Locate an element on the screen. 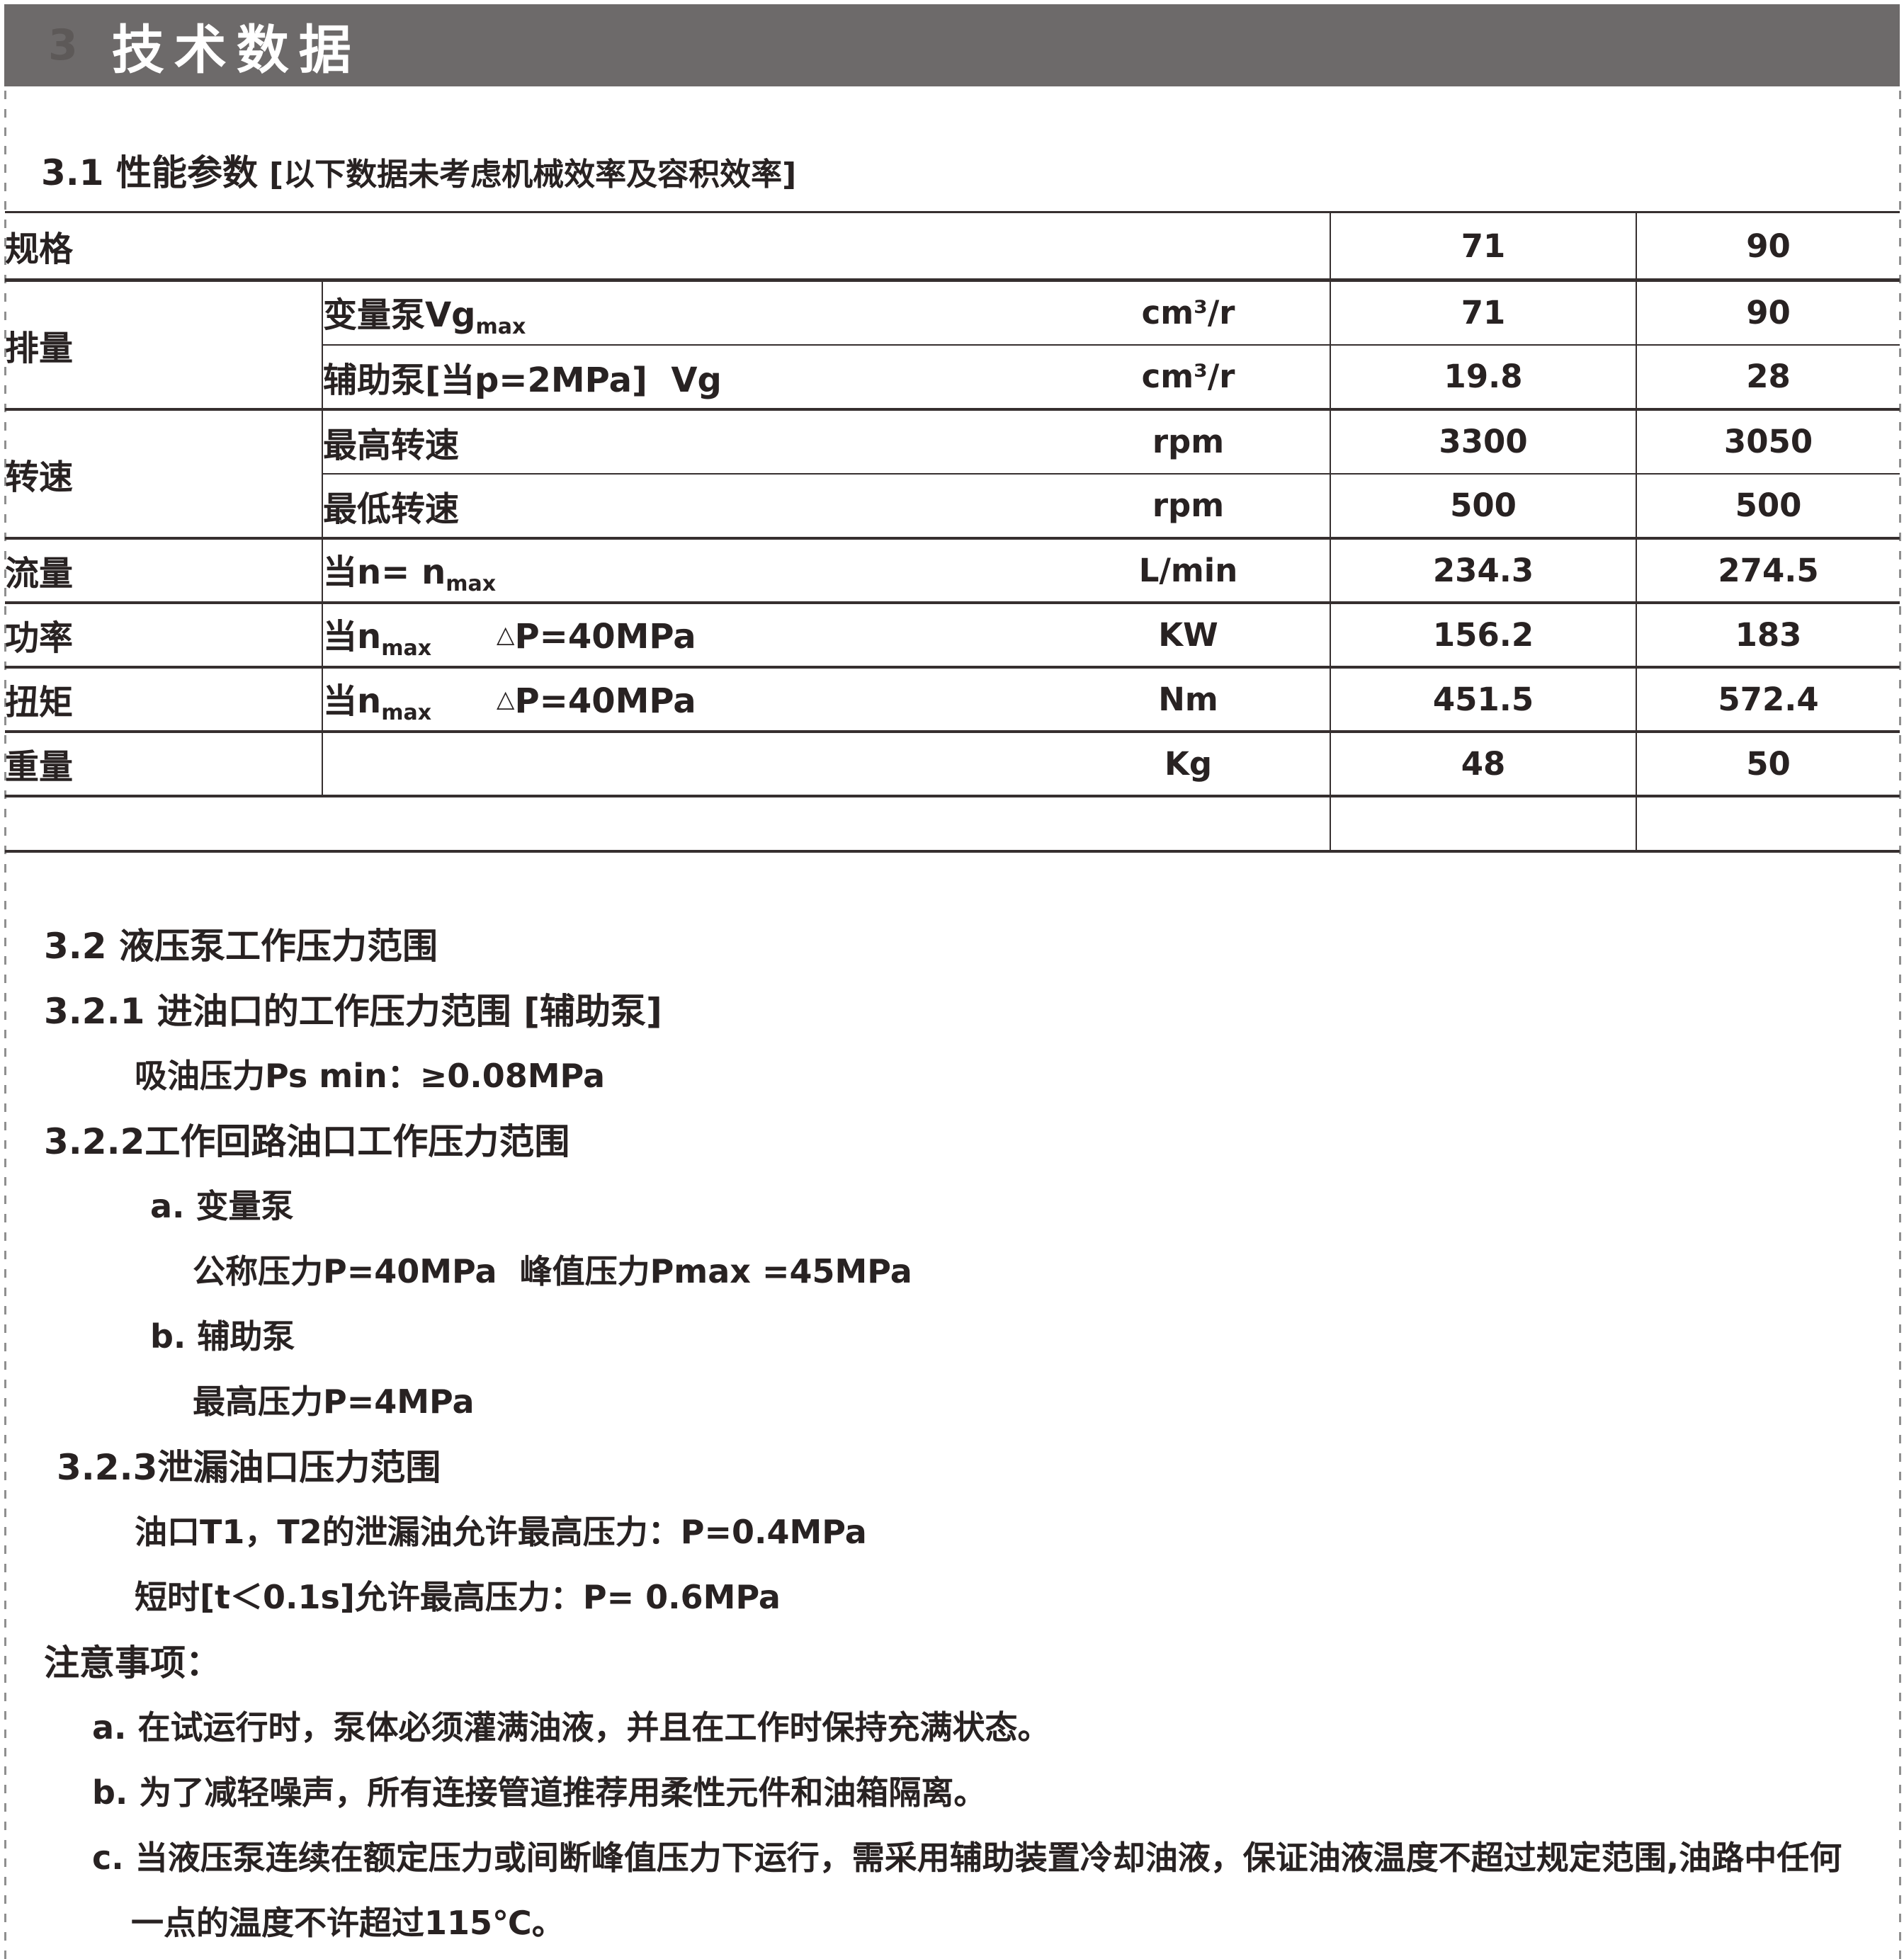 This screenshot has width=1904, height=1959. table-row-displacement-variable: 排量 变量泵Vgmax cm³/r 71 90 is located at coordinates (953, 345).